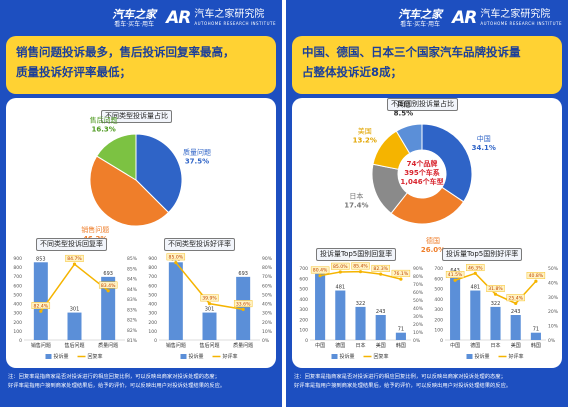 The image size is (568, 407). What do you see at coordinates (495, 289) in the screenshot?
I see `rate-label: 31.8%` at bounding box center [495, 289].